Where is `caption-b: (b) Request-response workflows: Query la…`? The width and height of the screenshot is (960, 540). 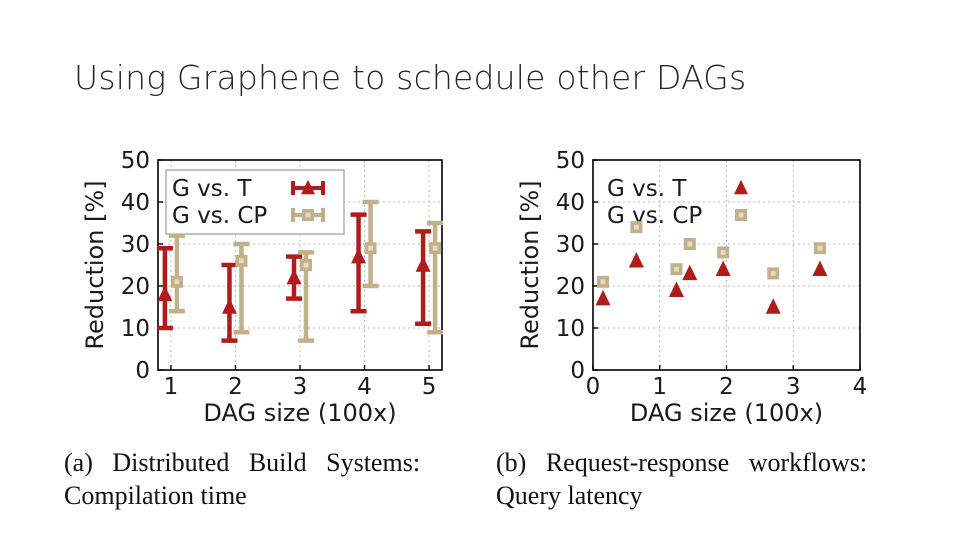
caption-b: (b) Request-response workflows: Query la… is located at coordinates (681, 479).